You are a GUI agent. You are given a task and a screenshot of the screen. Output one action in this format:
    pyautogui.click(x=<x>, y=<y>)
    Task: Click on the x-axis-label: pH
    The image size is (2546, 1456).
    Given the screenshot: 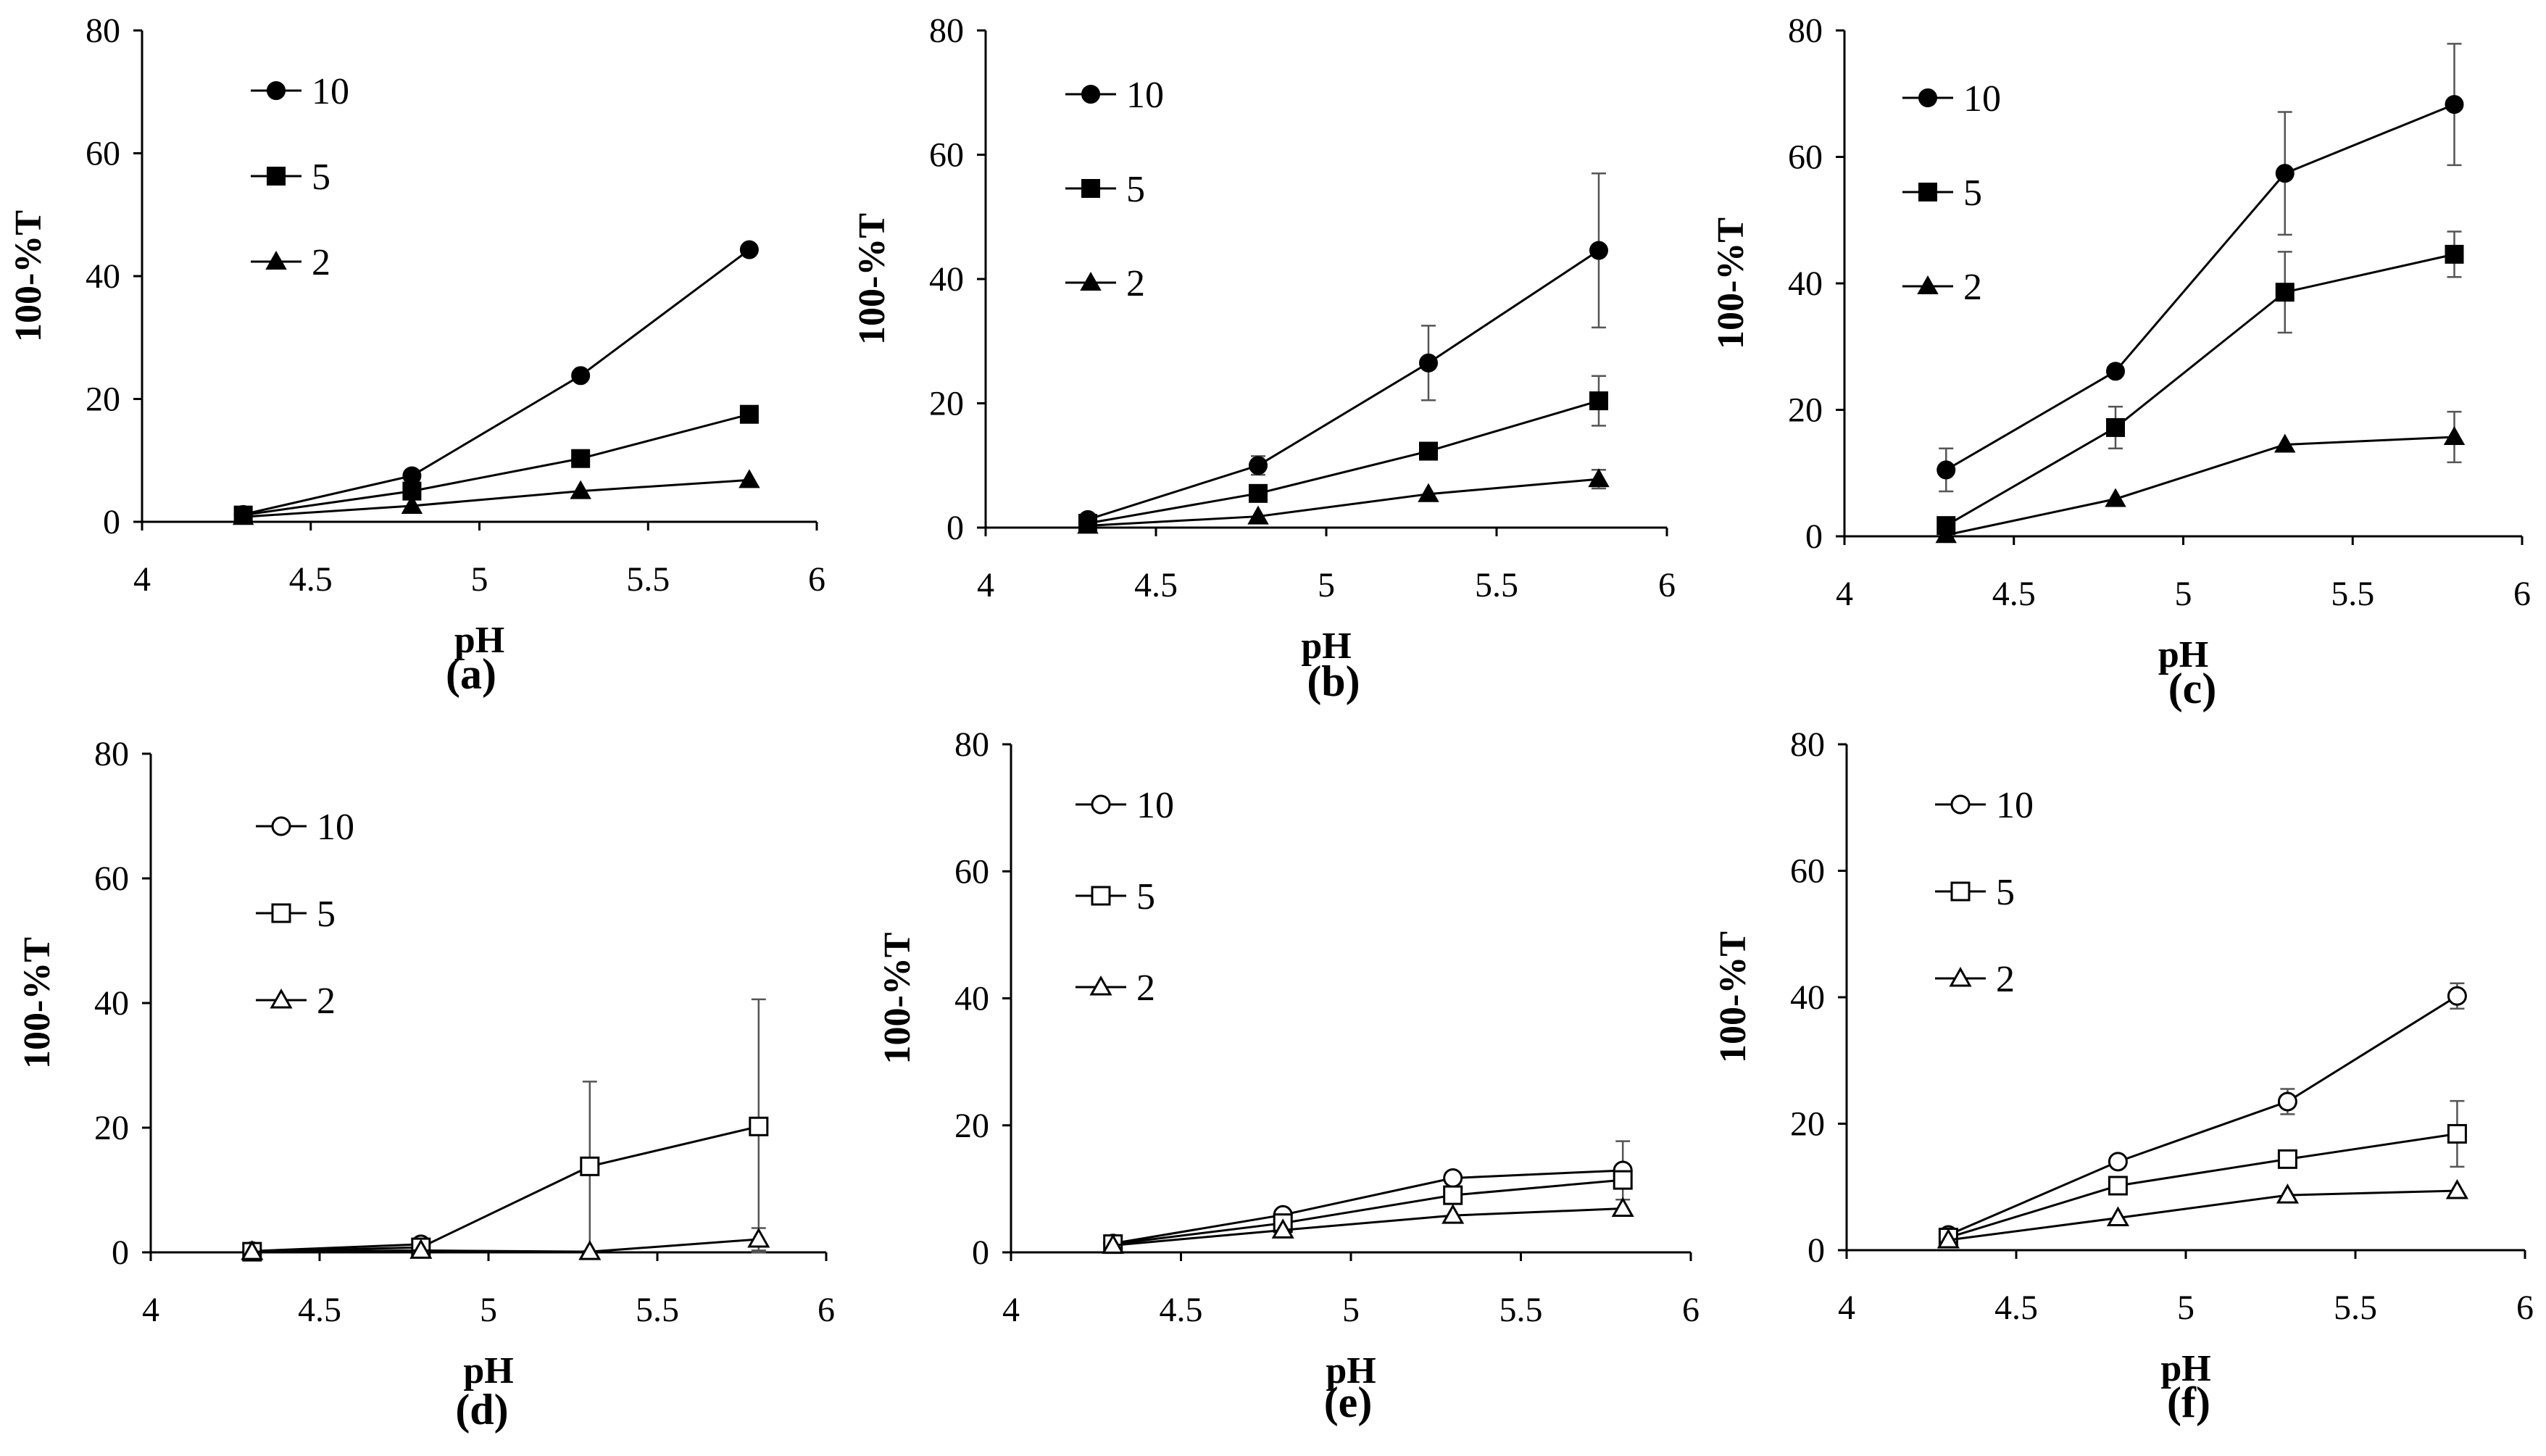 What is the action you would take?
    pyautogui.click(x=2183, y=654)
    